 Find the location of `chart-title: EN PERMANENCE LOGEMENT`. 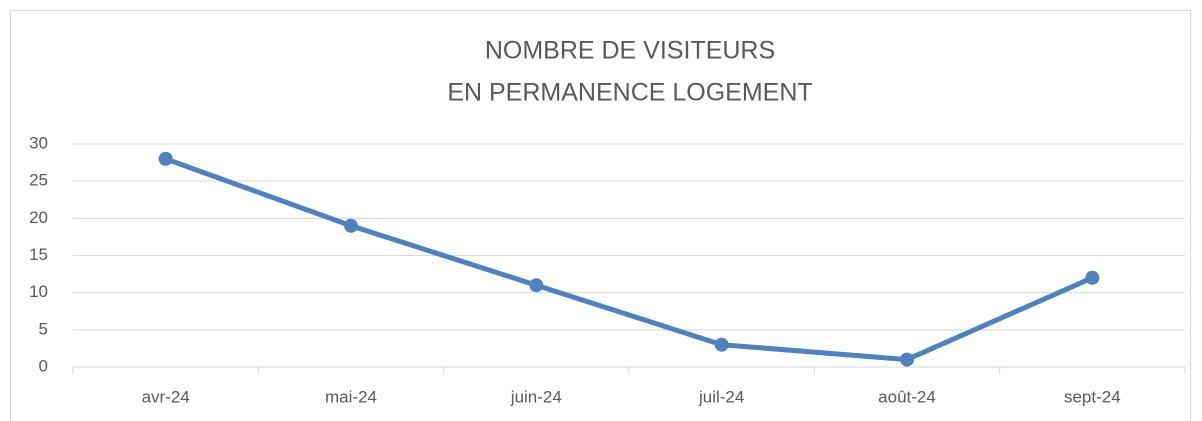

chart-title: EN PERMANENCE LOGEMENT is located at coordinates (629, 93).